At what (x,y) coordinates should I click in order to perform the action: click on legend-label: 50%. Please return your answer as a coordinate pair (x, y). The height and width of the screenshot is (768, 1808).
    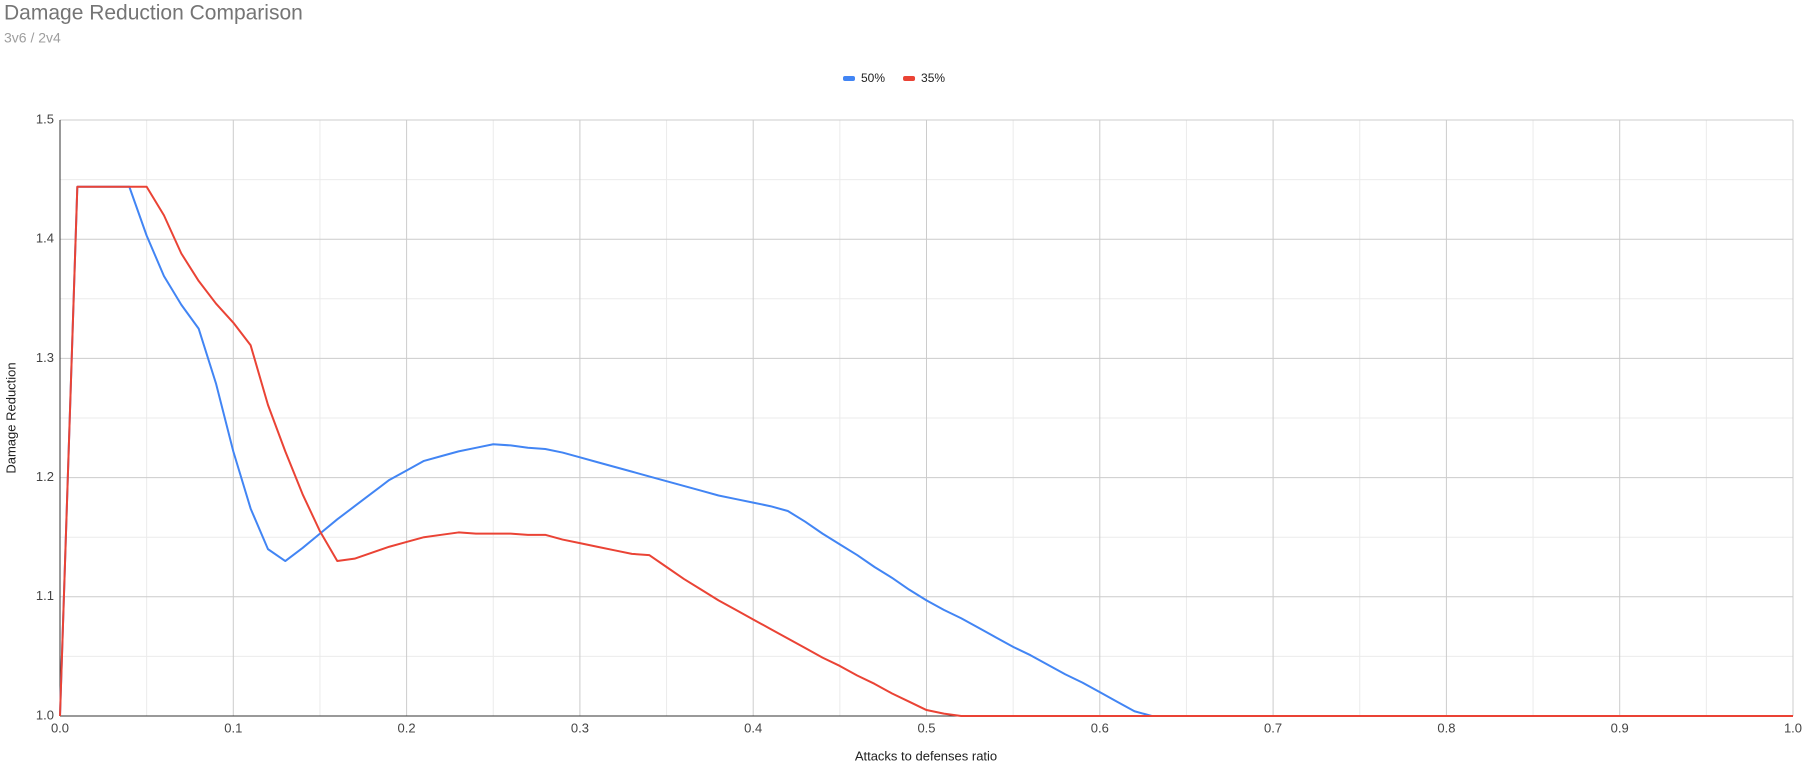
    Looking at the image, I should click on (873, 78).